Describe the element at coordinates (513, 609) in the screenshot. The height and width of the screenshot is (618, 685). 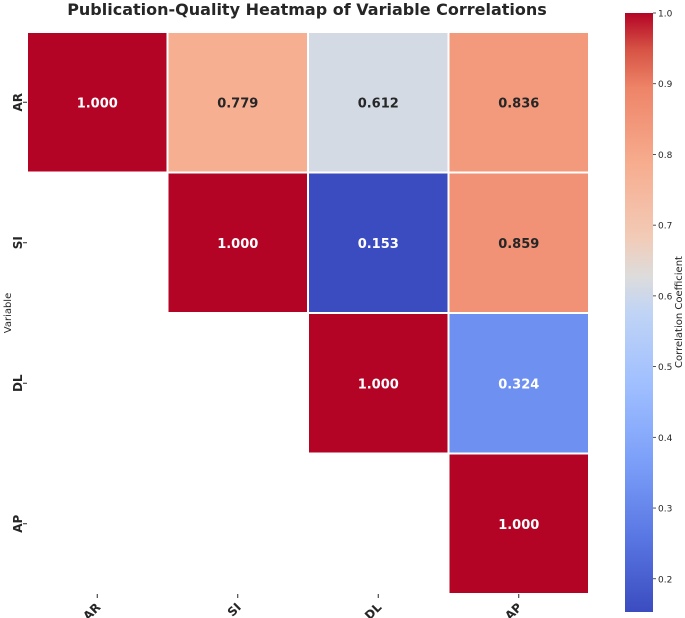
I see `column-tick-label-ap: AP` at that location.